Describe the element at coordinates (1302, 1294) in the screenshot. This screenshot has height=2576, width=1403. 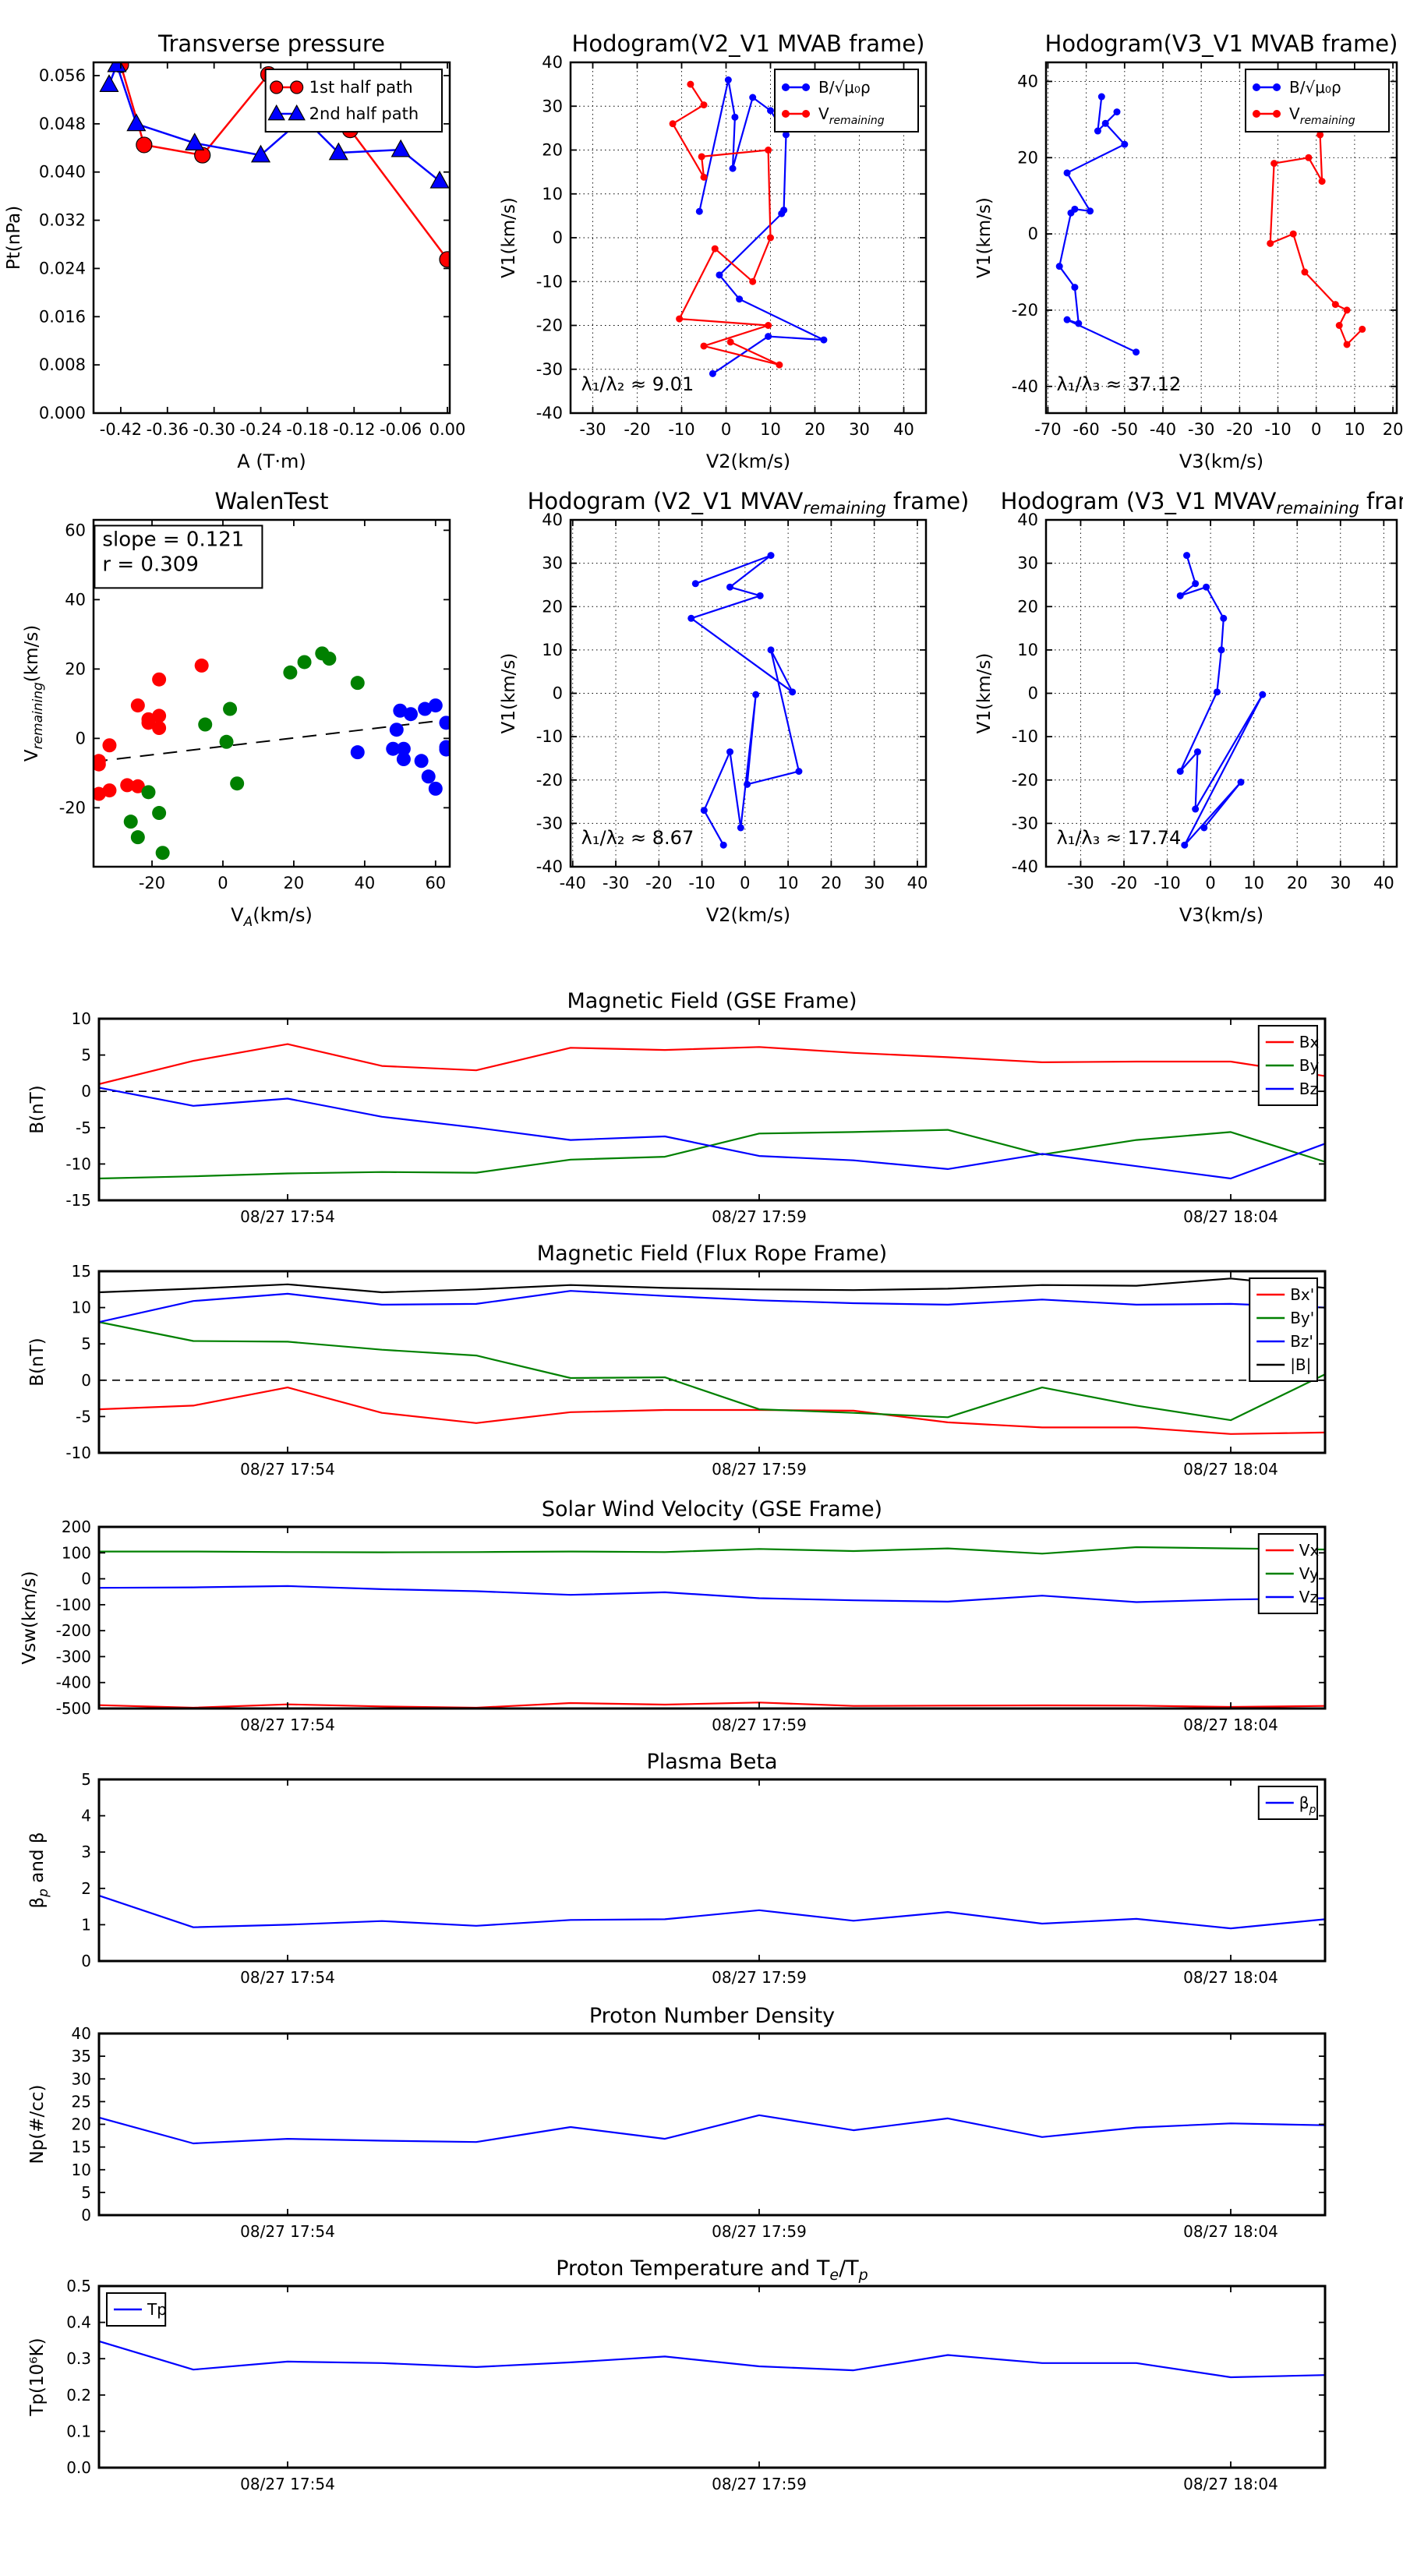
I see `legend-label: Bx'` at that location.